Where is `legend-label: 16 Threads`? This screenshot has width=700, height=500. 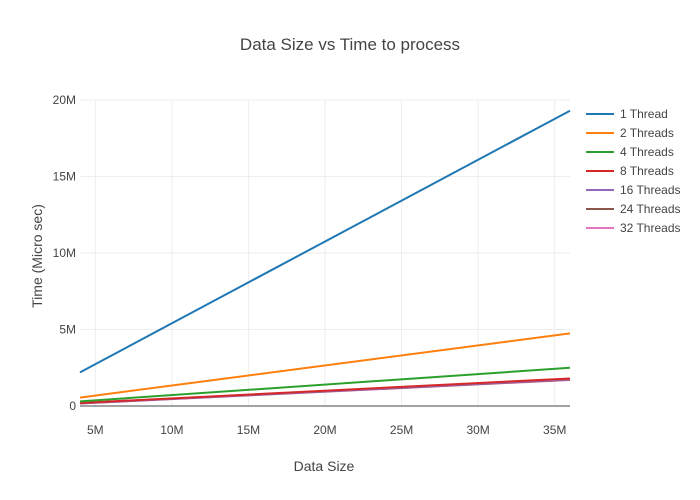 legend-label: 16 Threads is located at coordinates (650, 190).